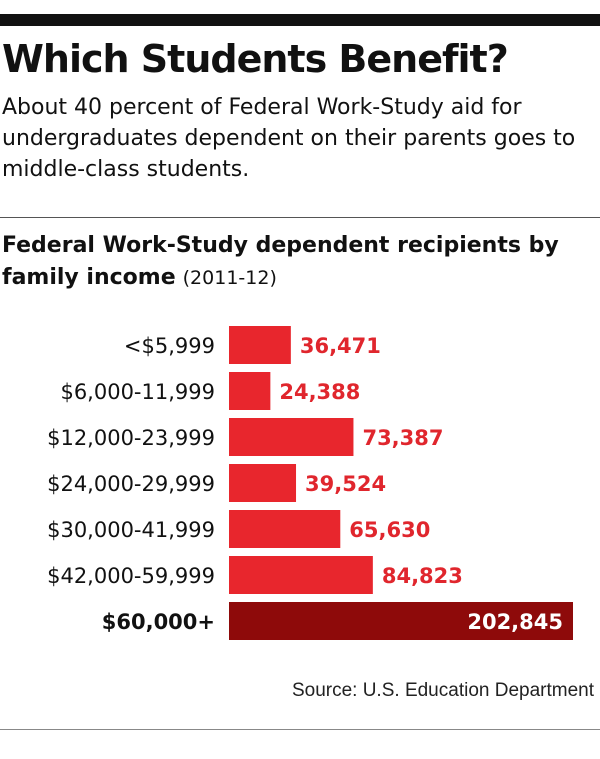 This screenshot has height=759, width=600. What do you see at coordinates (131, 438) in the screenshot?
I see `category-label: $12,000-23,999` at bounding box center [131, 438].